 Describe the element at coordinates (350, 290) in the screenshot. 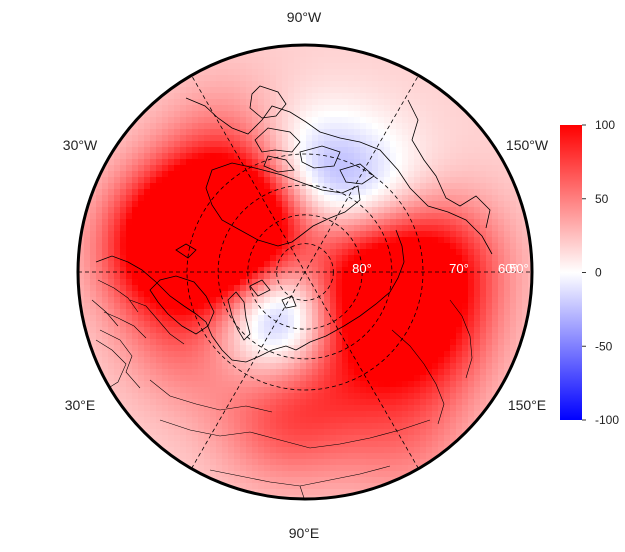

I see `siberia-coast` at that location.